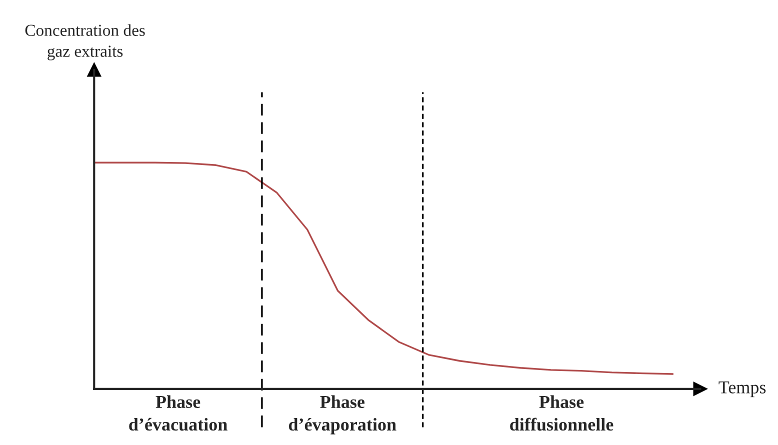 The width and height of the screenshot is (778, 445). Describe the element at coordinates (85, 42) in the screenshot. I see `text: Concentration des gaz extraits` at that location.